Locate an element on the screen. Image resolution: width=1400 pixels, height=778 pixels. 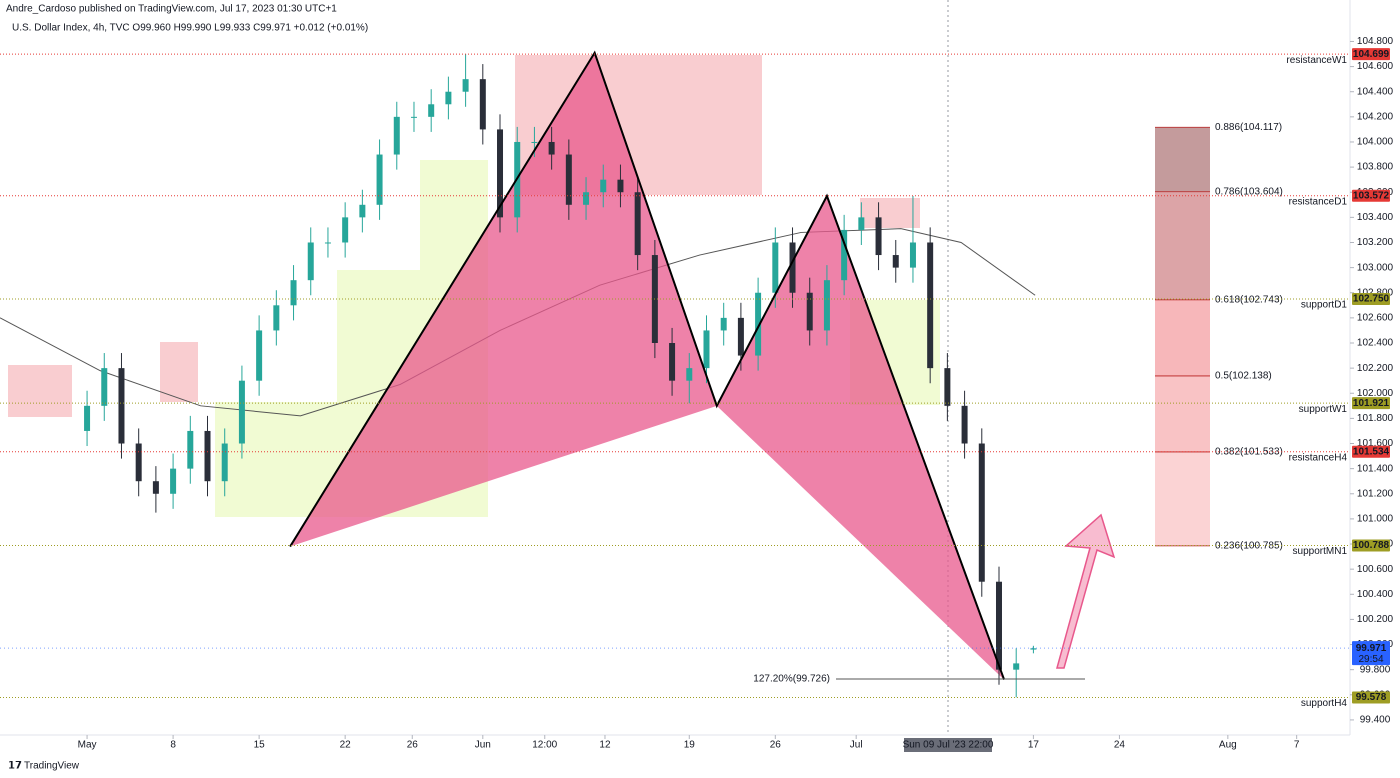
y-tick-label: 102.800 is located at coordinates (1375, 292).